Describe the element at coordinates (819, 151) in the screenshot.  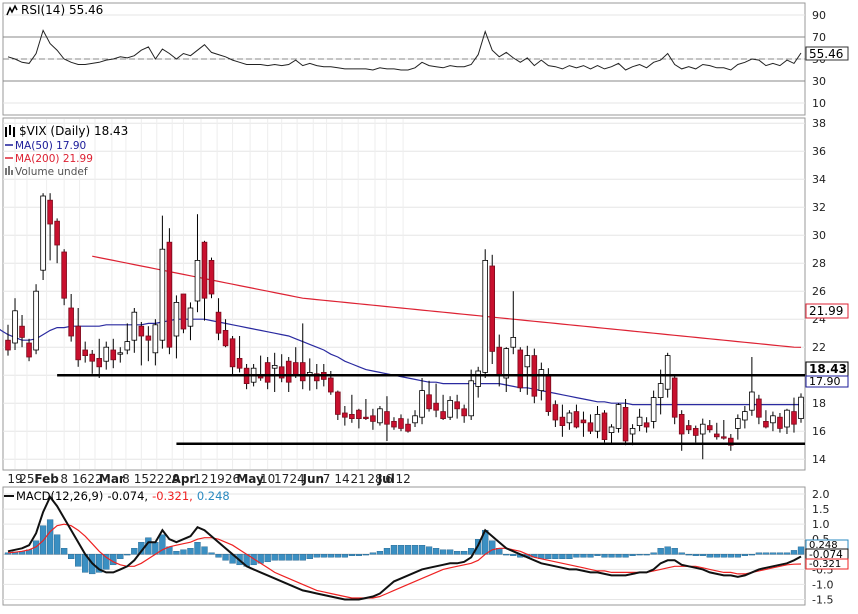
I see `price-tick-label: 36` at that location.